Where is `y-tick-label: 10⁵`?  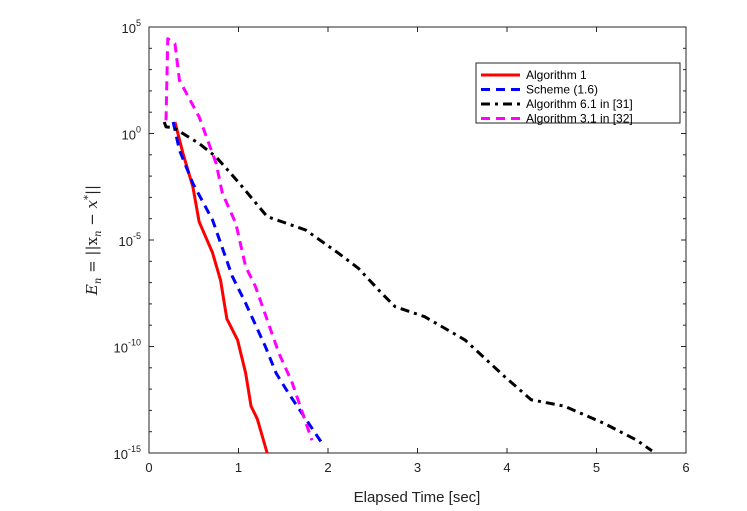
y-tick-label: 10⁵ is located at coordinates (131, 27).